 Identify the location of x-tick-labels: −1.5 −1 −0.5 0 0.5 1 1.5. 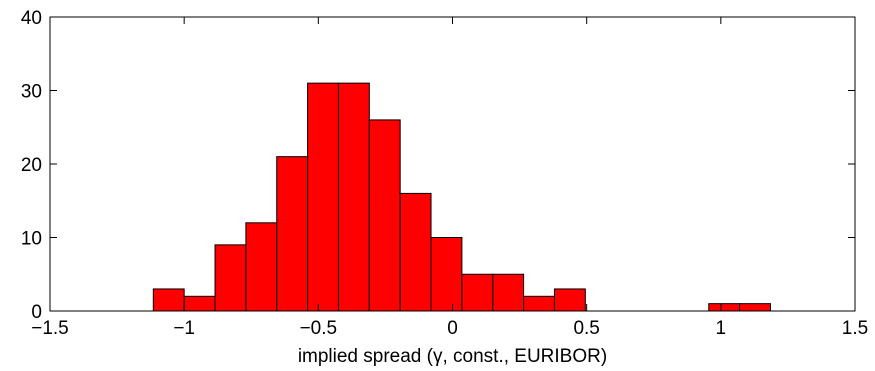
(449, 328).